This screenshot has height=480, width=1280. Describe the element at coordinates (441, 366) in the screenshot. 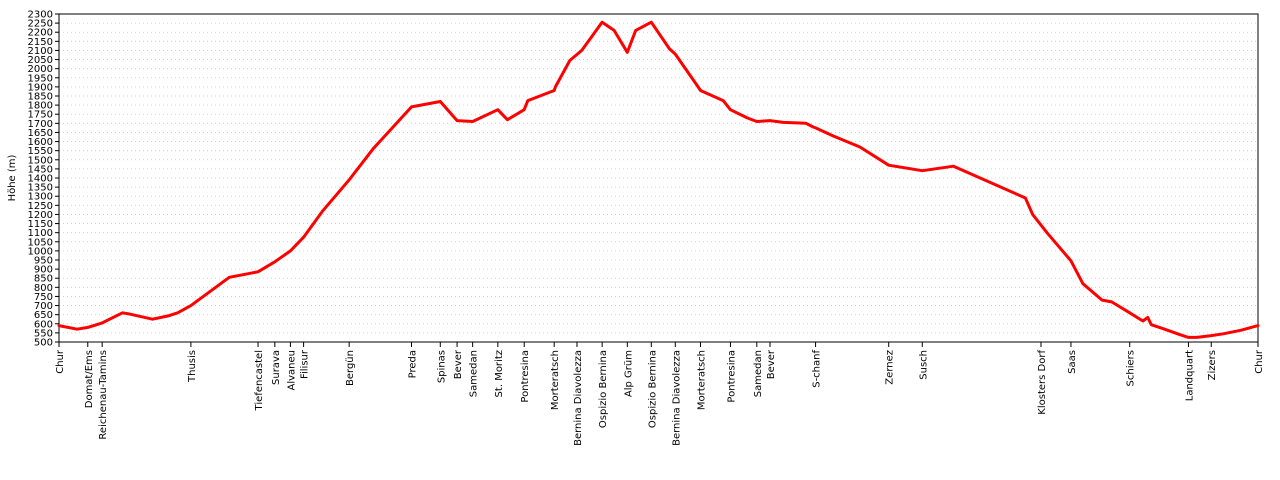

I see `station-label: Spinas` at that location.